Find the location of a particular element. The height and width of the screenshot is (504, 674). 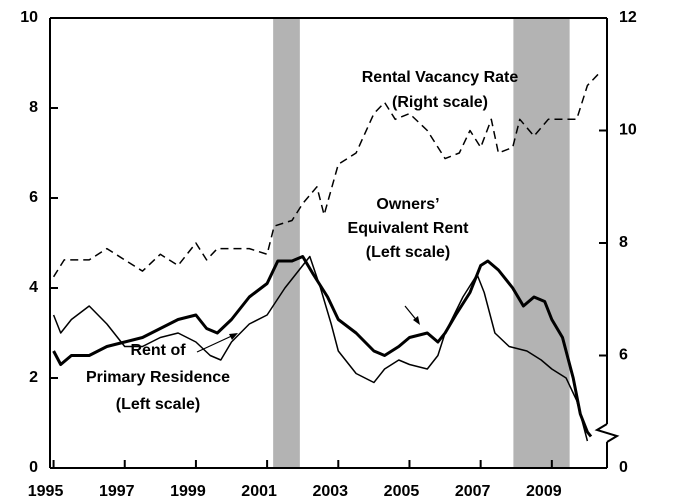

y2-tick-label: 12 is located at coordinates (628, 17).